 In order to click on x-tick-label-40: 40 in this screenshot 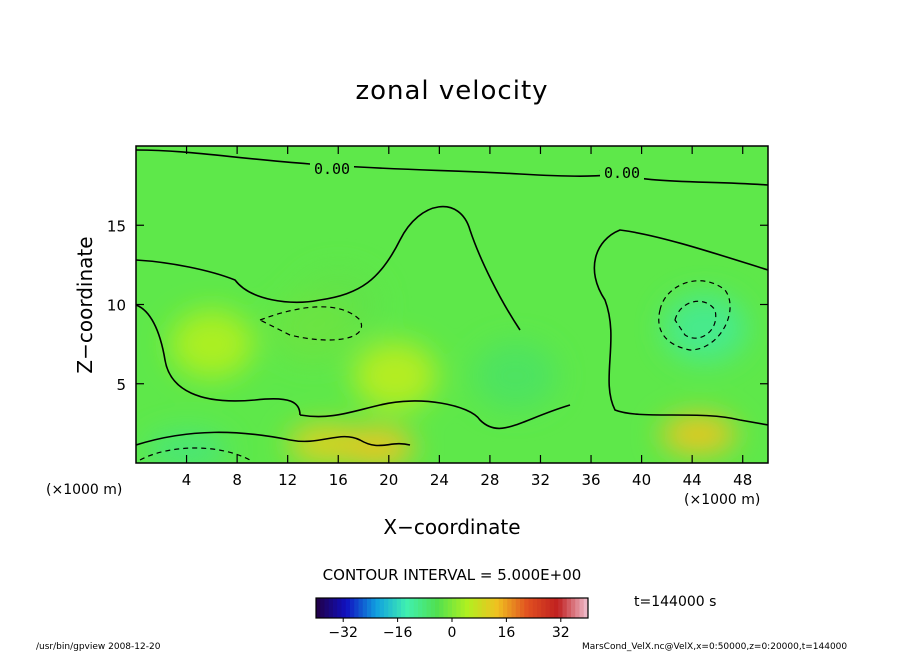, I will do `click(641, 480)`.